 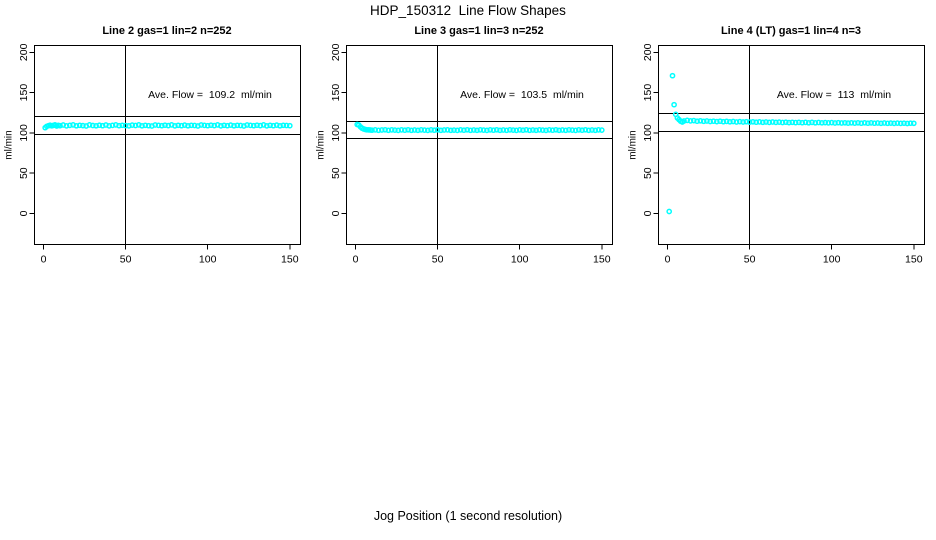 I want to click on x-tick-label: 50, so click(x=750, y=260).